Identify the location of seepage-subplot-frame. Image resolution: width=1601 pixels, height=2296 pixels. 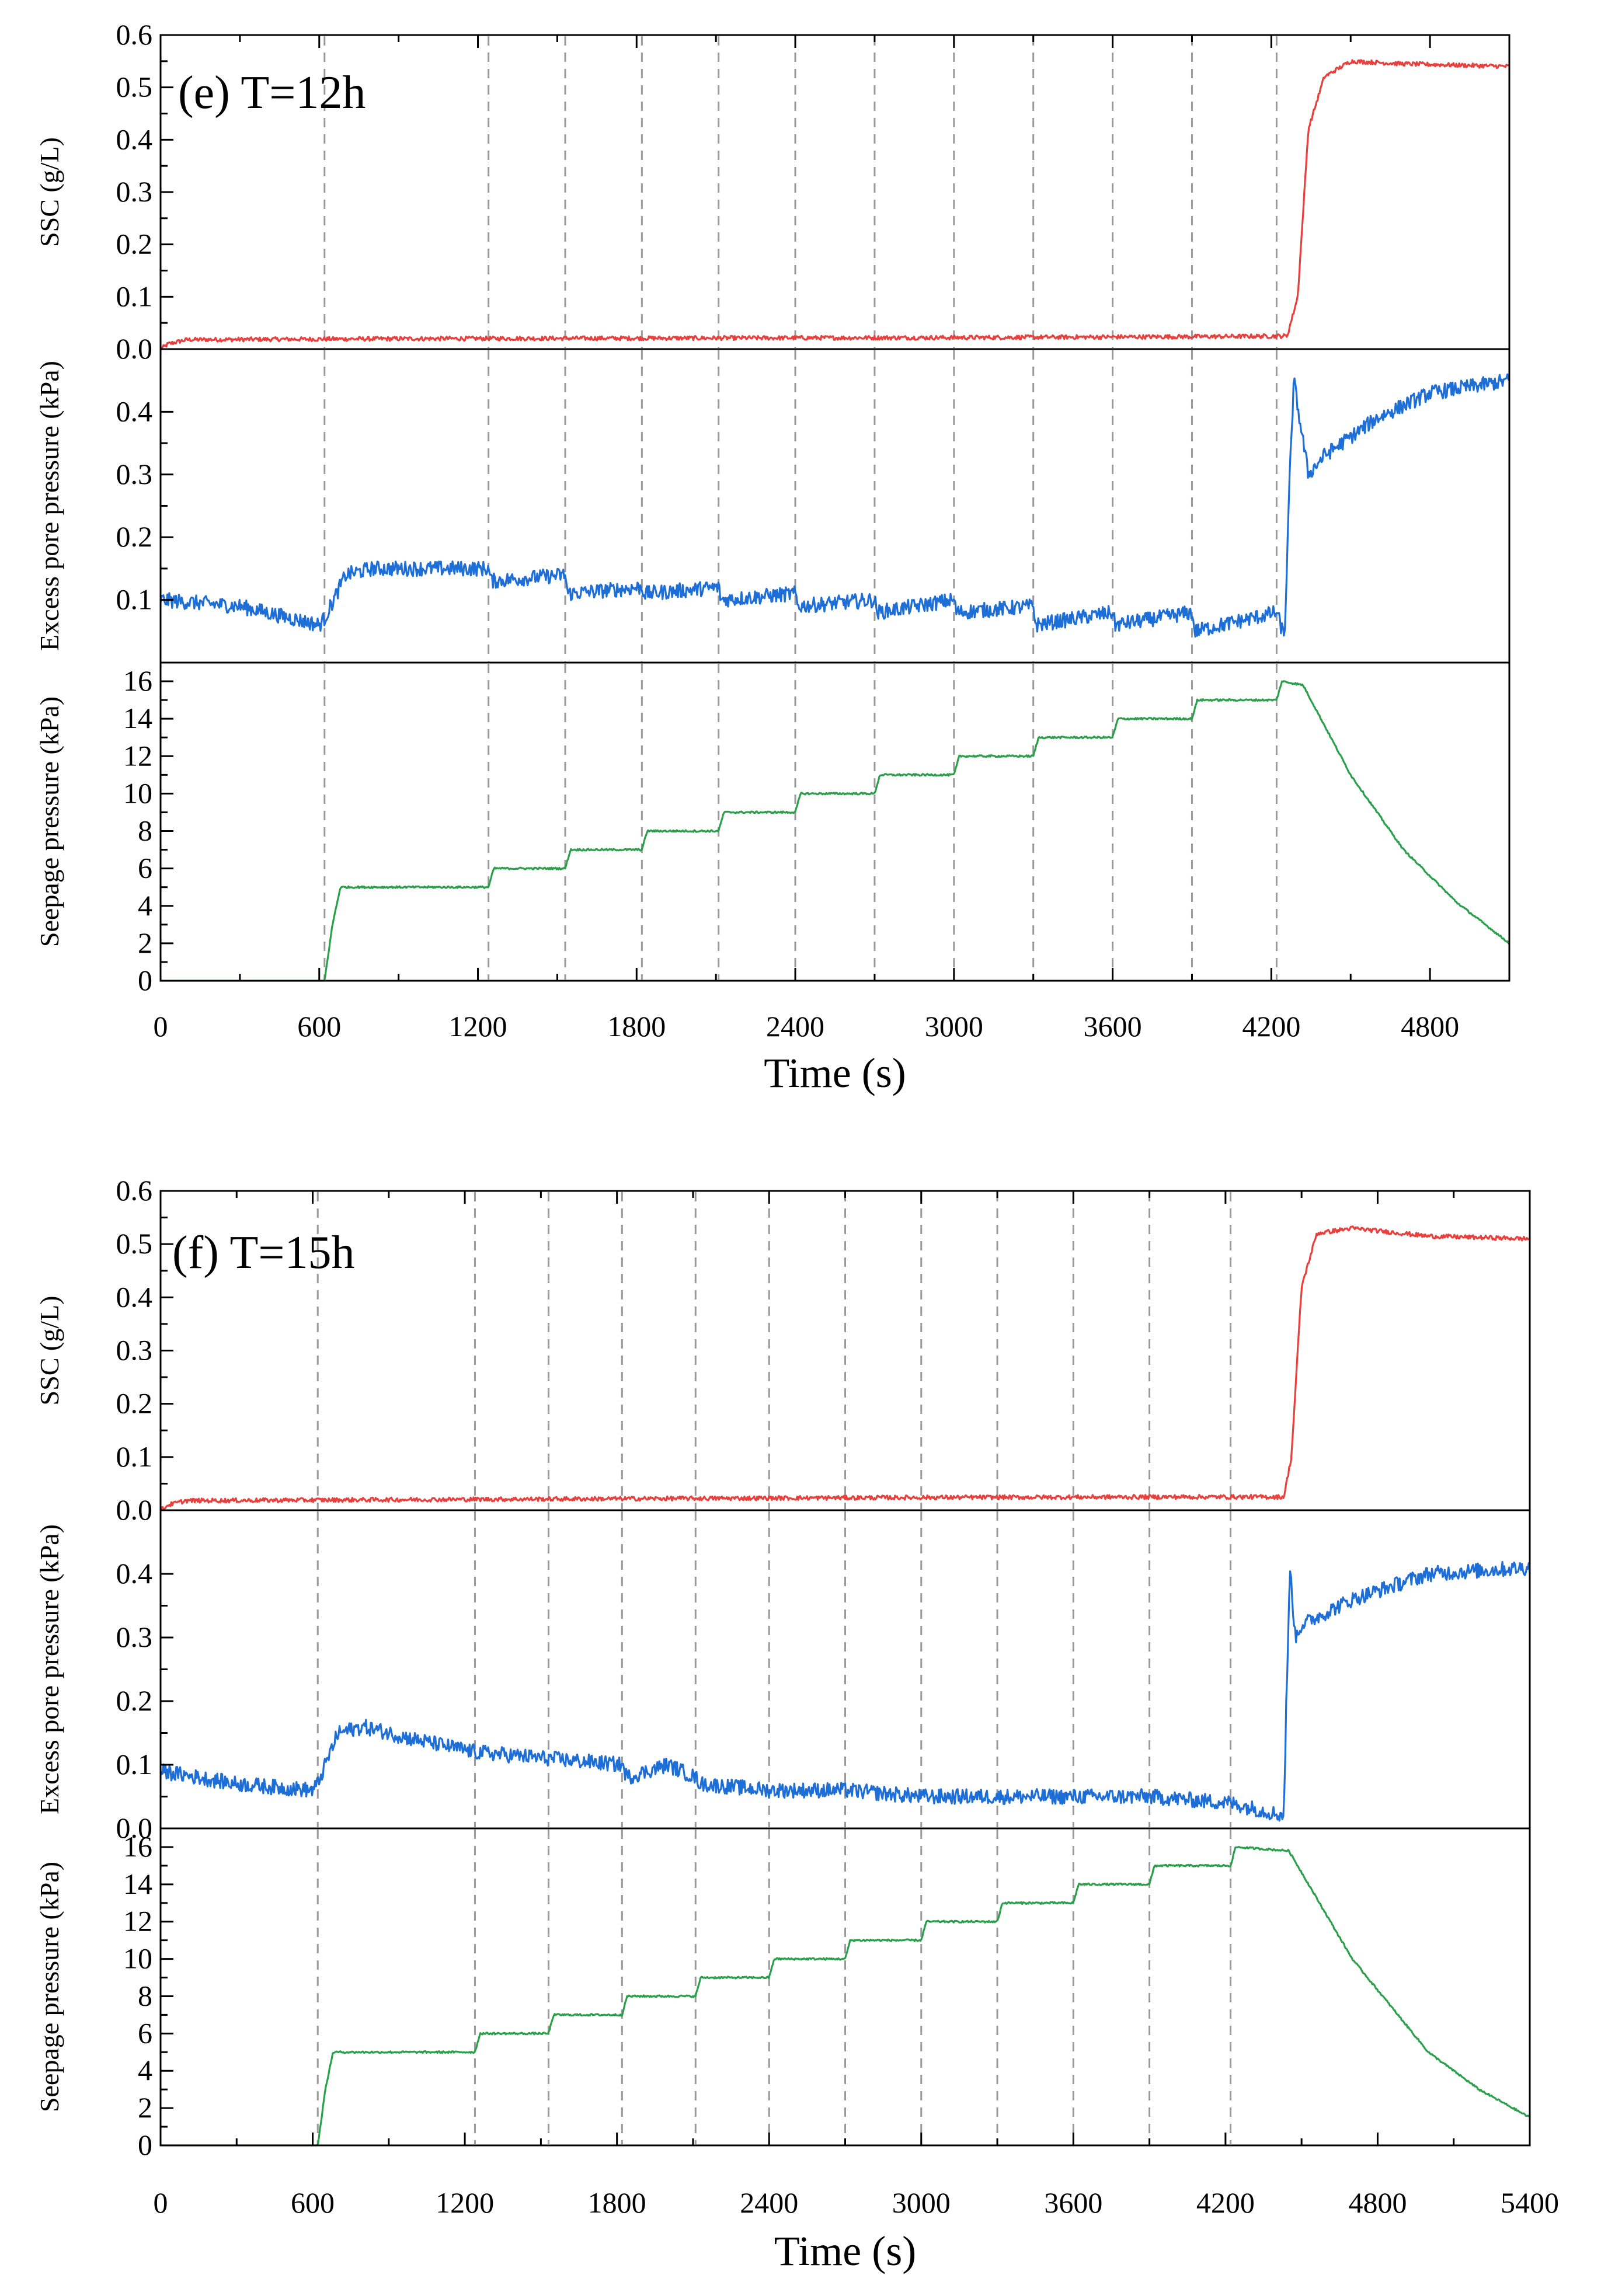
(834, 822).